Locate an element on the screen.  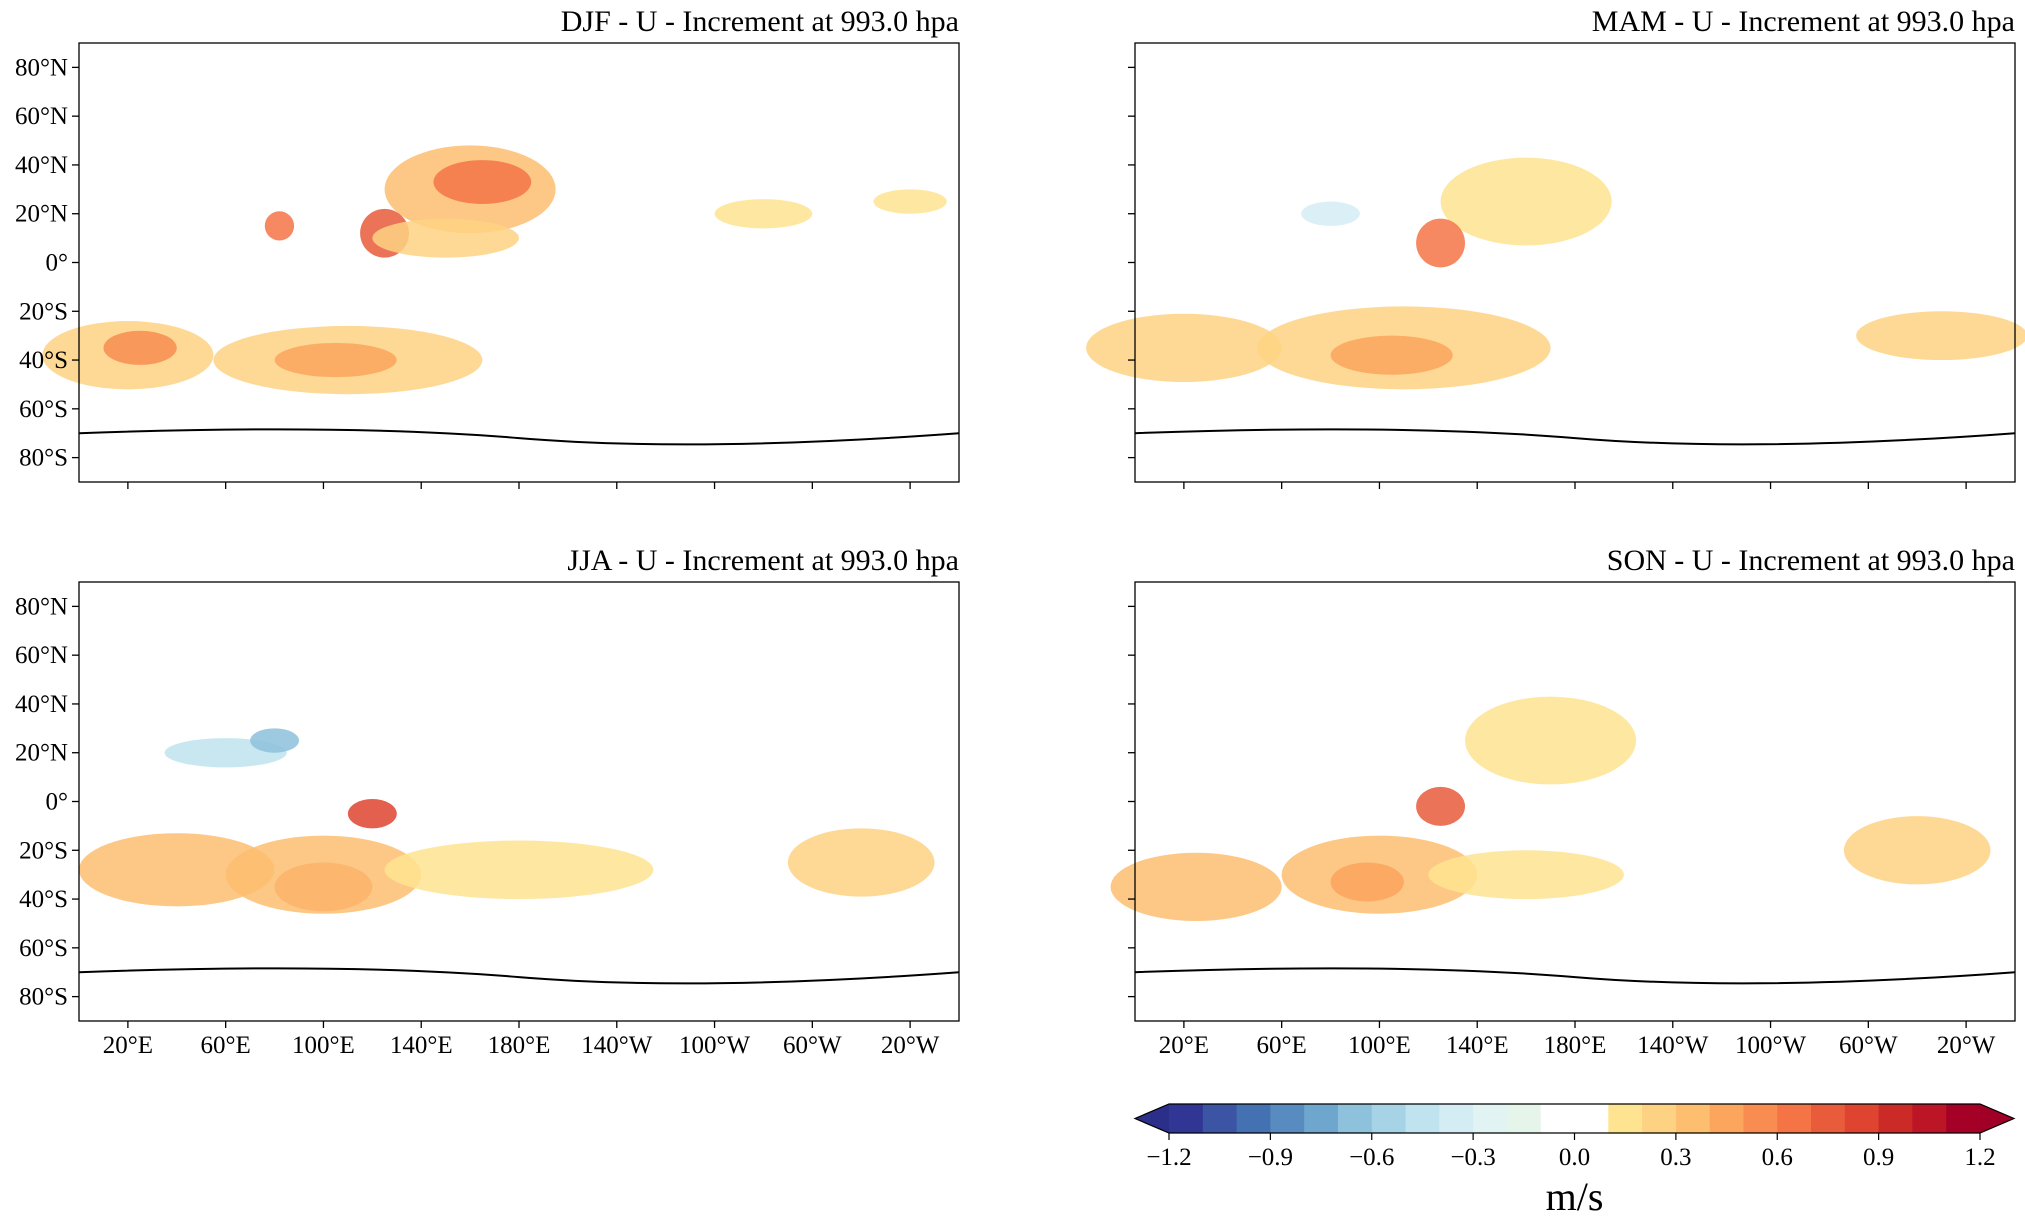
colorbar-tick-label: 0.9 is located at coordinates (1878, 1157).